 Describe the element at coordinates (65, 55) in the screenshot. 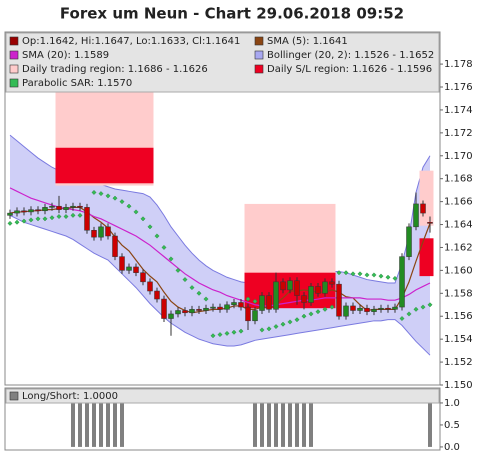

I see `legend-label: SMA (20): 1.1589` at that location.